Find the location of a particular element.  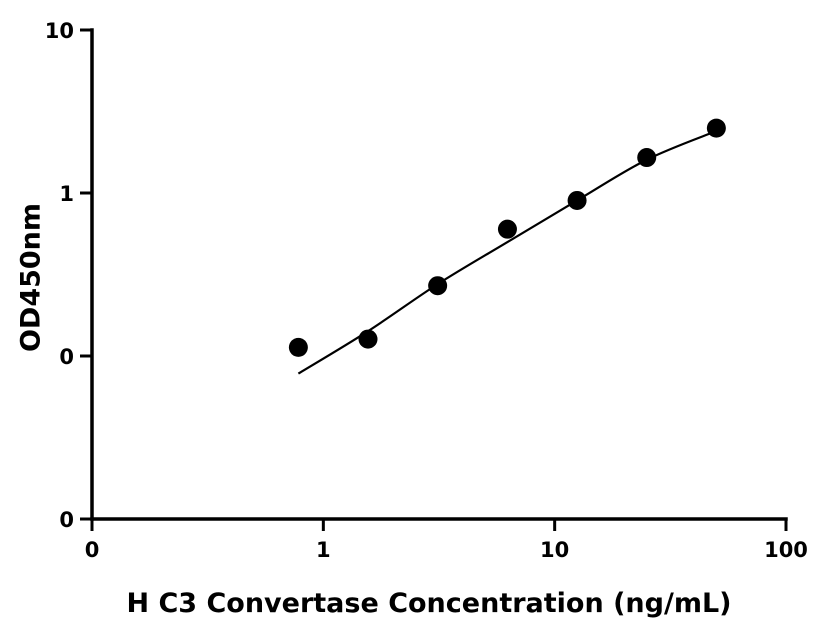

x-tick-label: 1 is located at coordinates (323, 550).